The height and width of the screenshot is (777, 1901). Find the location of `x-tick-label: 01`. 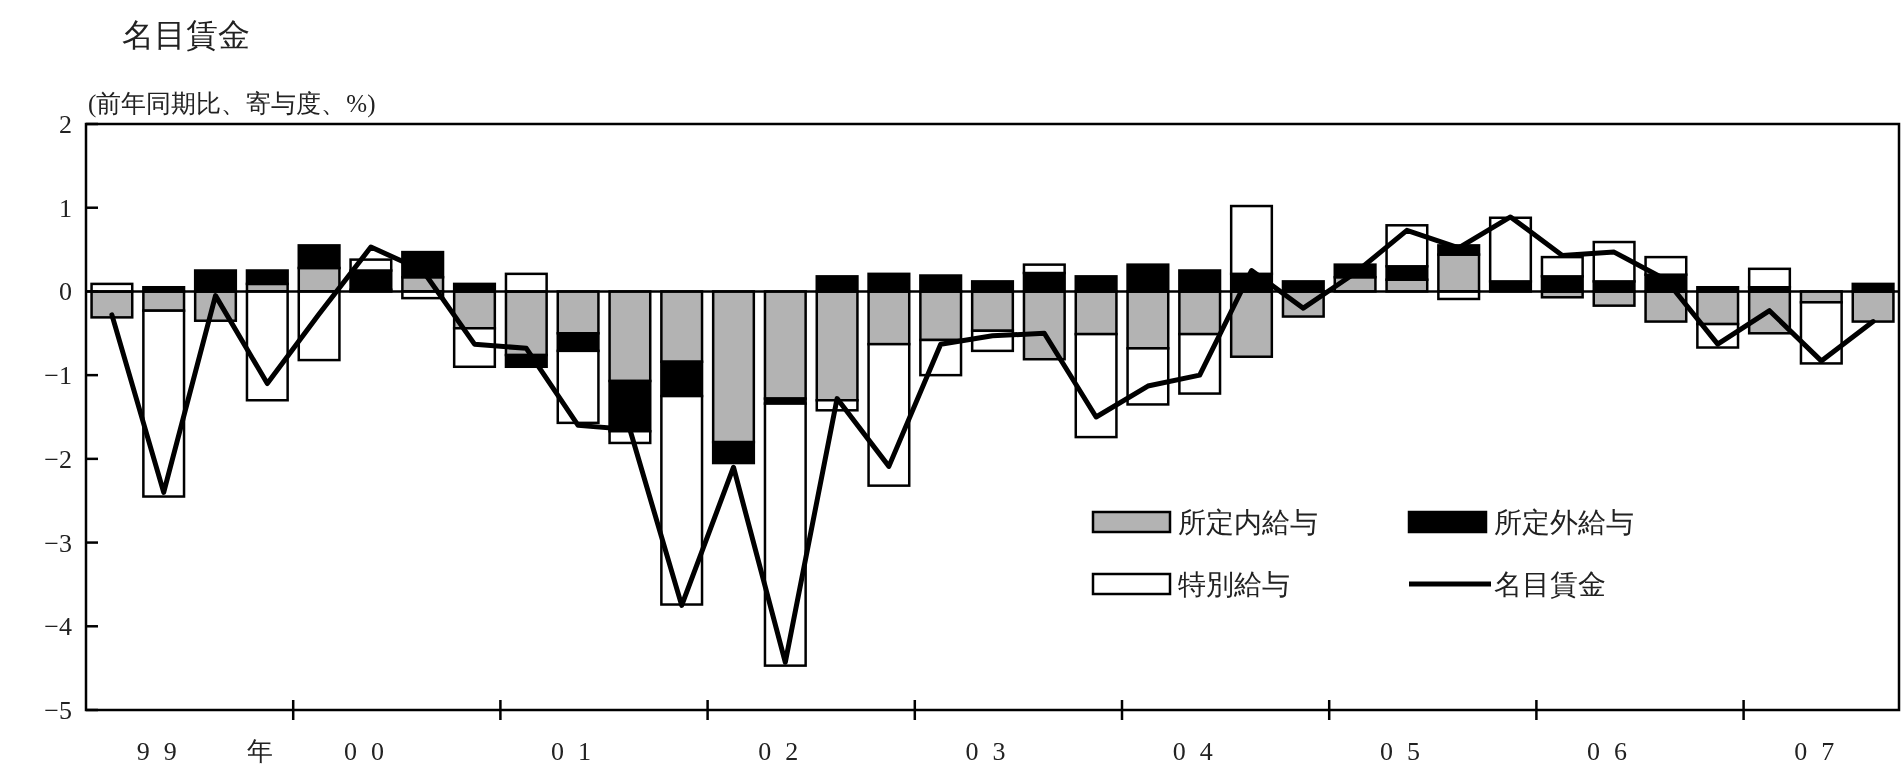

x-tick-label: 01 is located at coordinates (578, 751).